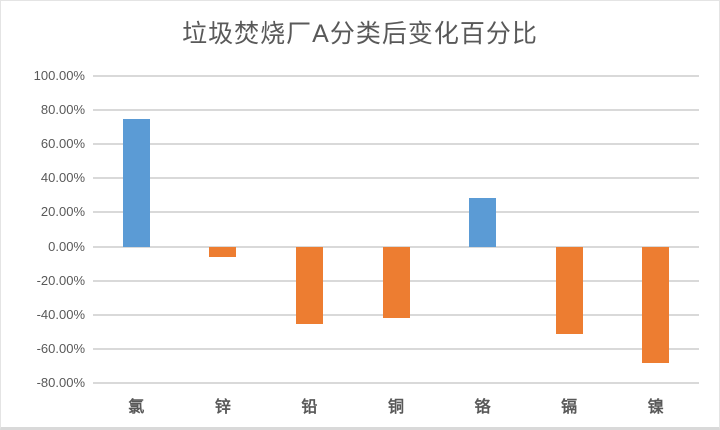 This screenshot has height=430, width=720. What do you see at coordinates (62, 178) in the screenshot?
I see `y-axis-tick-label: 40.00%` at bounding box center [62, 178].